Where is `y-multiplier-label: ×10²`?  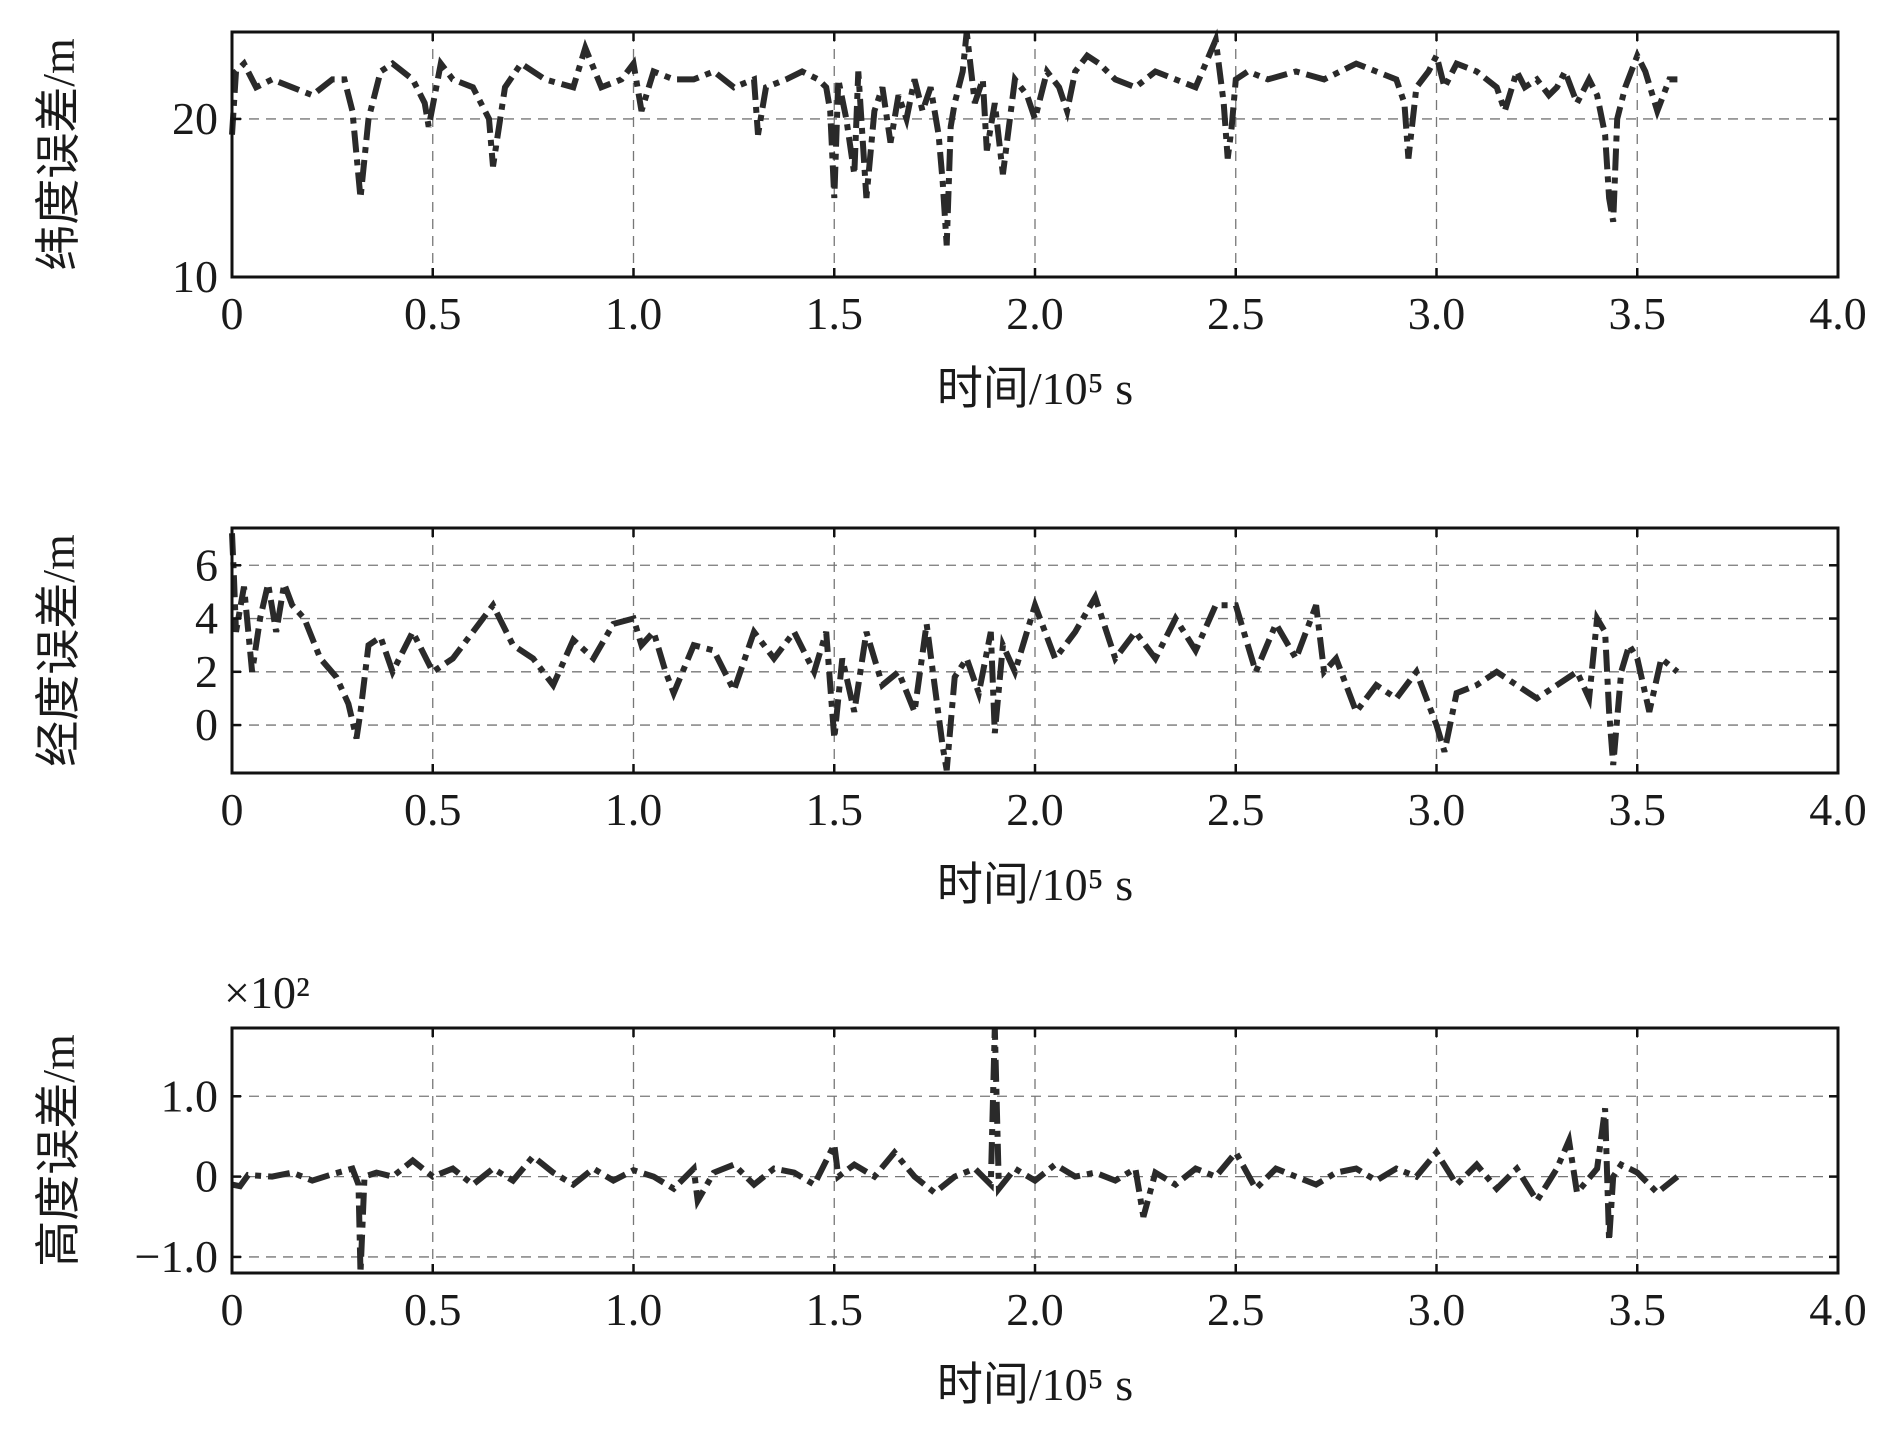 y-multiplier-label: ×10² is located at coordinates (267, 992).